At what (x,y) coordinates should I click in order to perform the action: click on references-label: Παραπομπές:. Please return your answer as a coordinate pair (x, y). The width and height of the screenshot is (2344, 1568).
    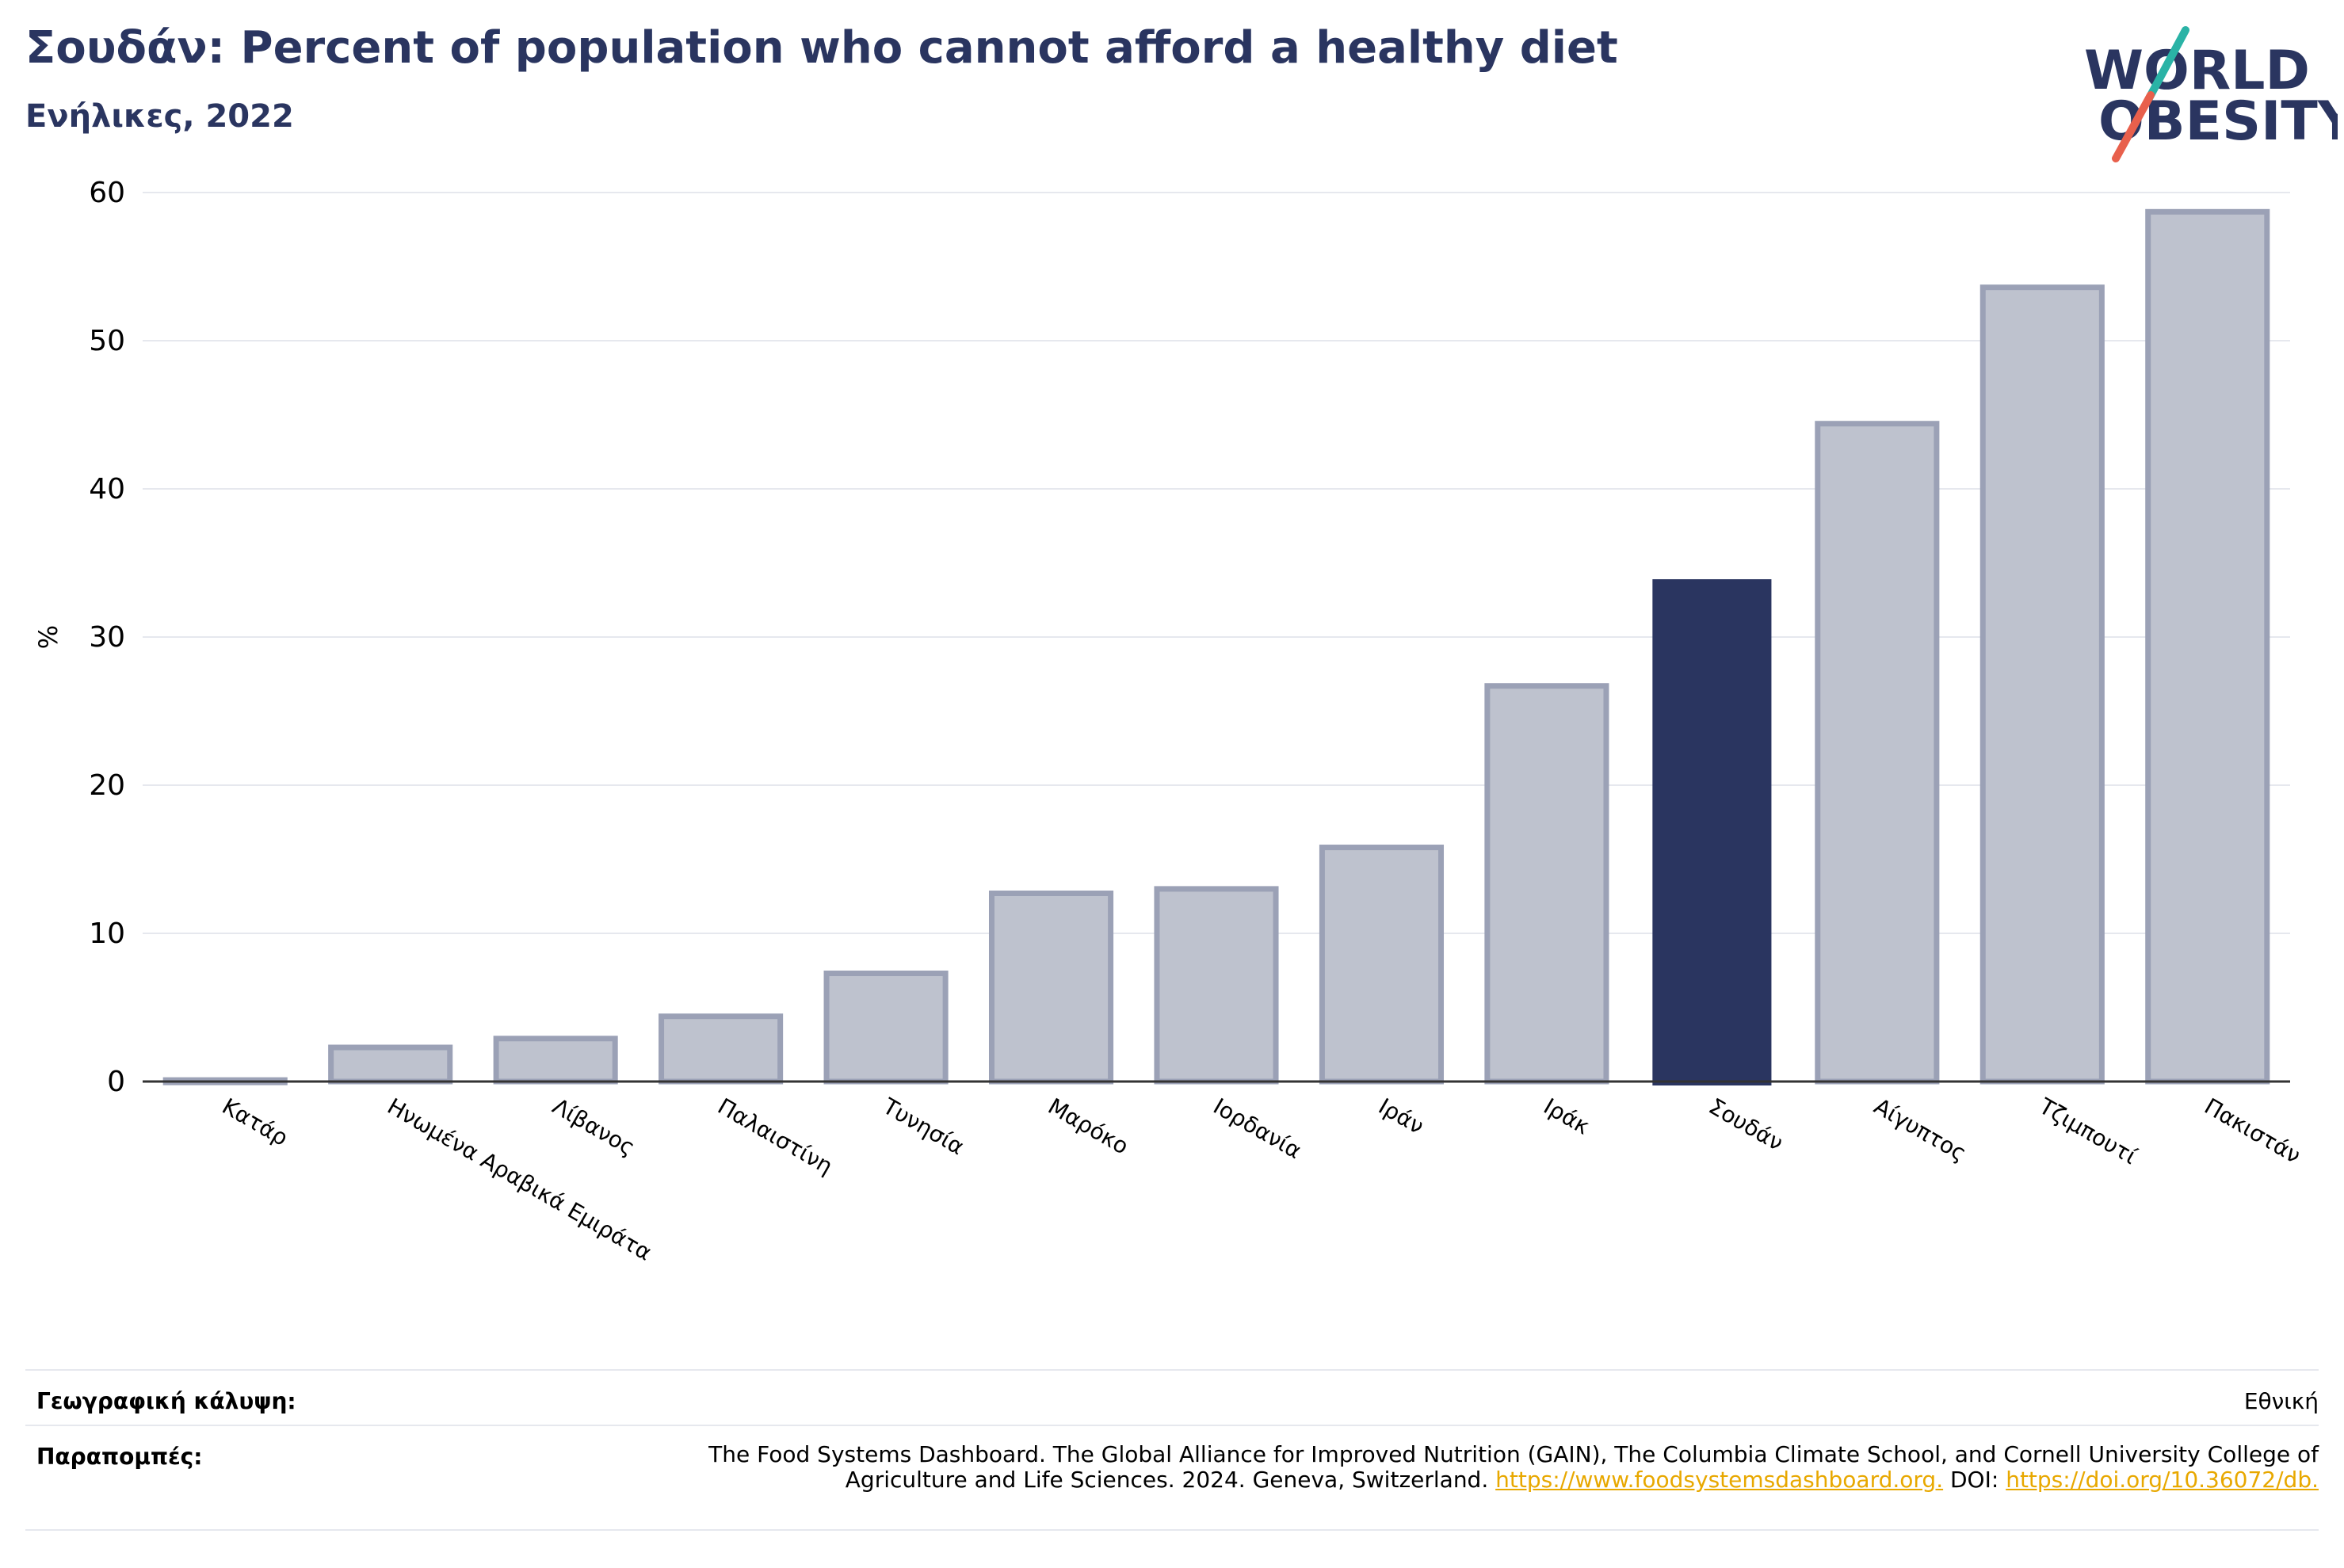
    Looking at the image, I should click on (120, 1457).